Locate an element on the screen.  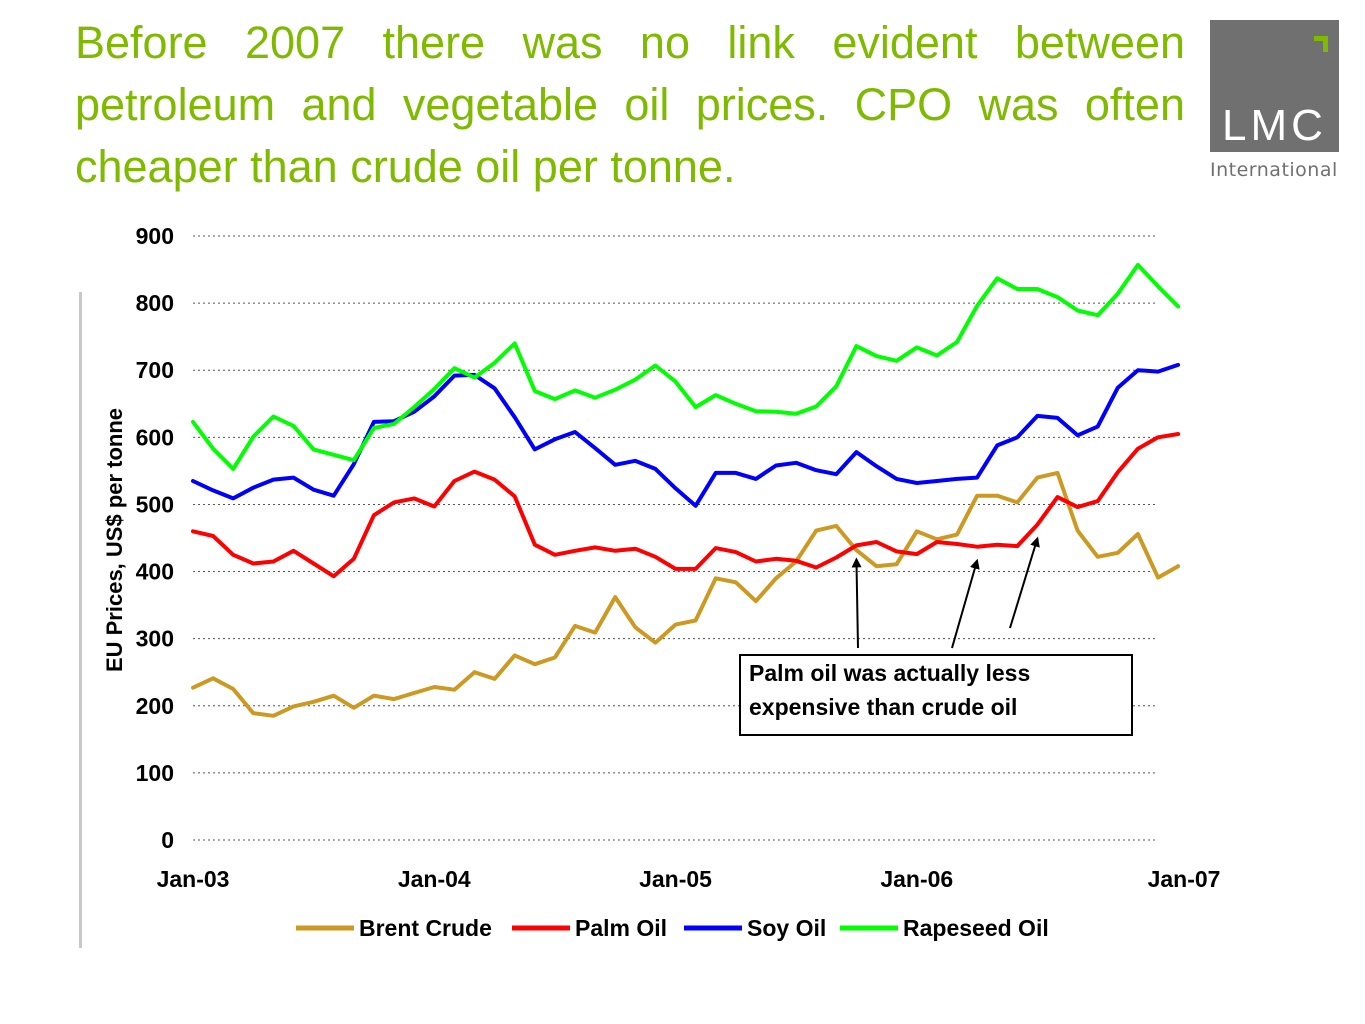
y-tick-label: 200 is located at coordinates (155, 706).